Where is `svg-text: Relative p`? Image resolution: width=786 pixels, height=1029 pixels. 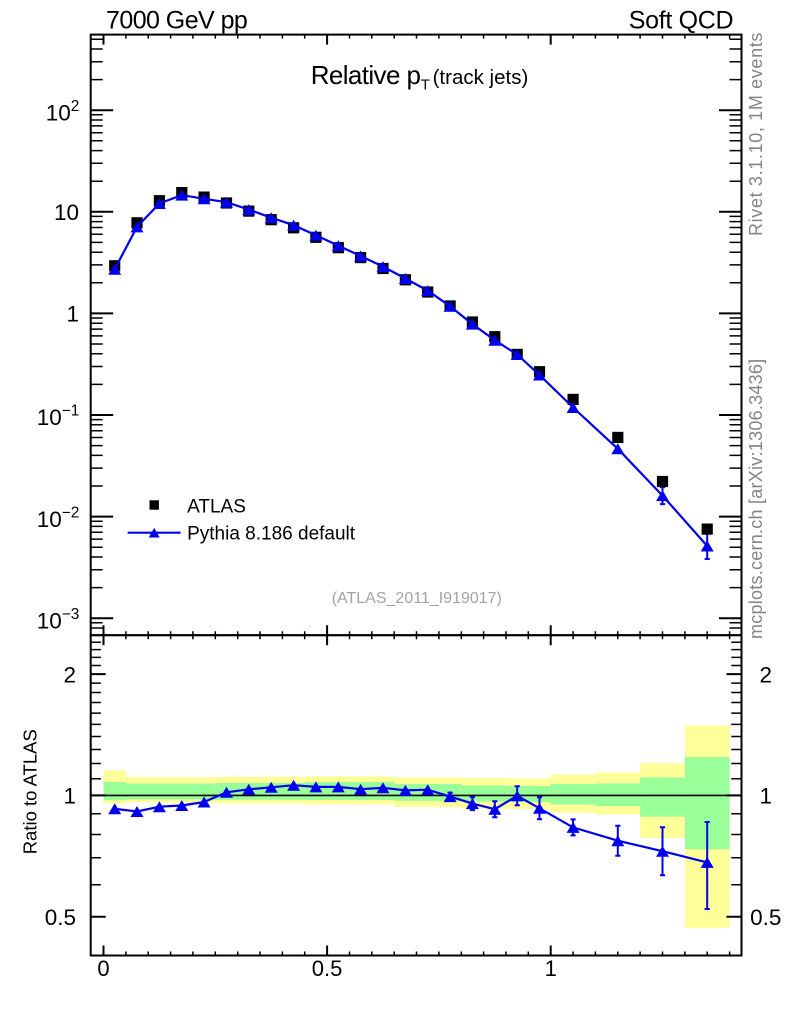 svg-text: Relative p is located at coordinates (366, 75).